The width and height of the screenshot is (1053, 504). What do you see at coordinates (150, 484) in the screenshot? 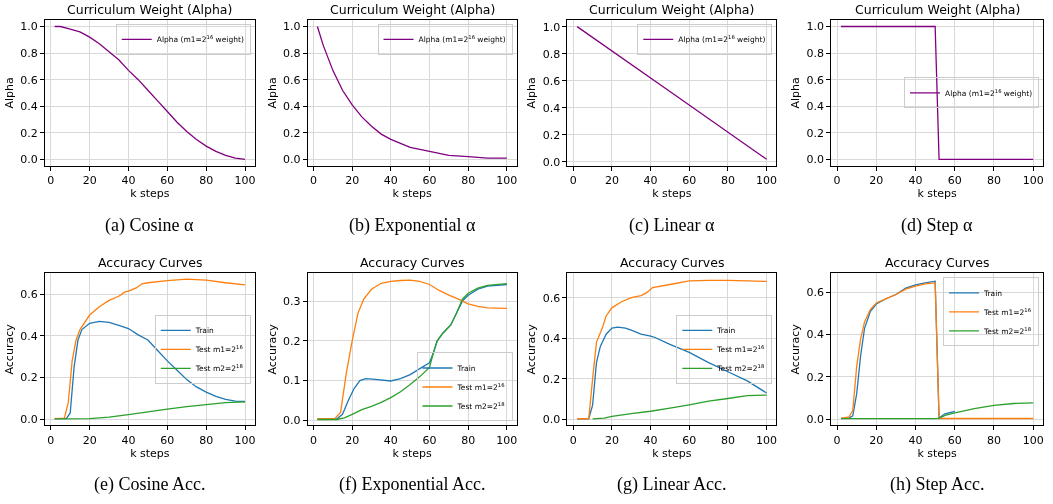
I see `text: (e) Cosine Acc.` at bounding box center [150, 484].